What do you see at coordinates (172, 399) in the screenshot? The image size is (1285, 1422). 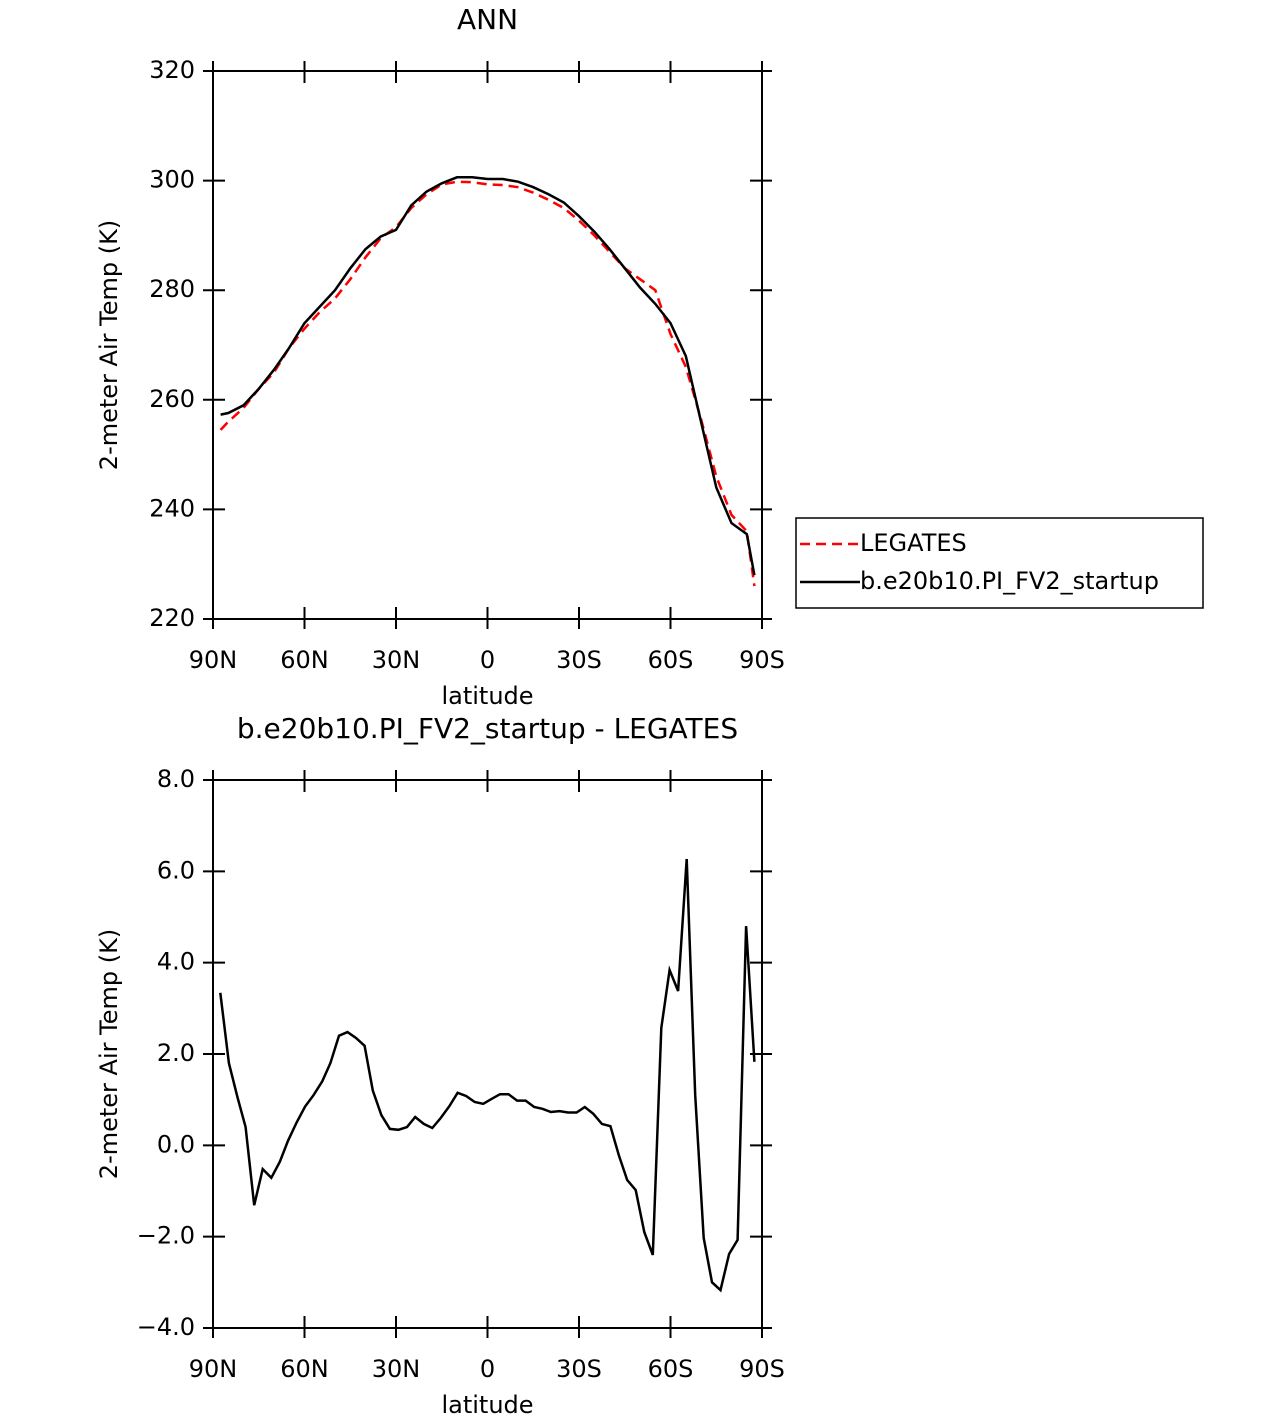 I see `y-tick-label: 260` at bounding box center [172, 399].